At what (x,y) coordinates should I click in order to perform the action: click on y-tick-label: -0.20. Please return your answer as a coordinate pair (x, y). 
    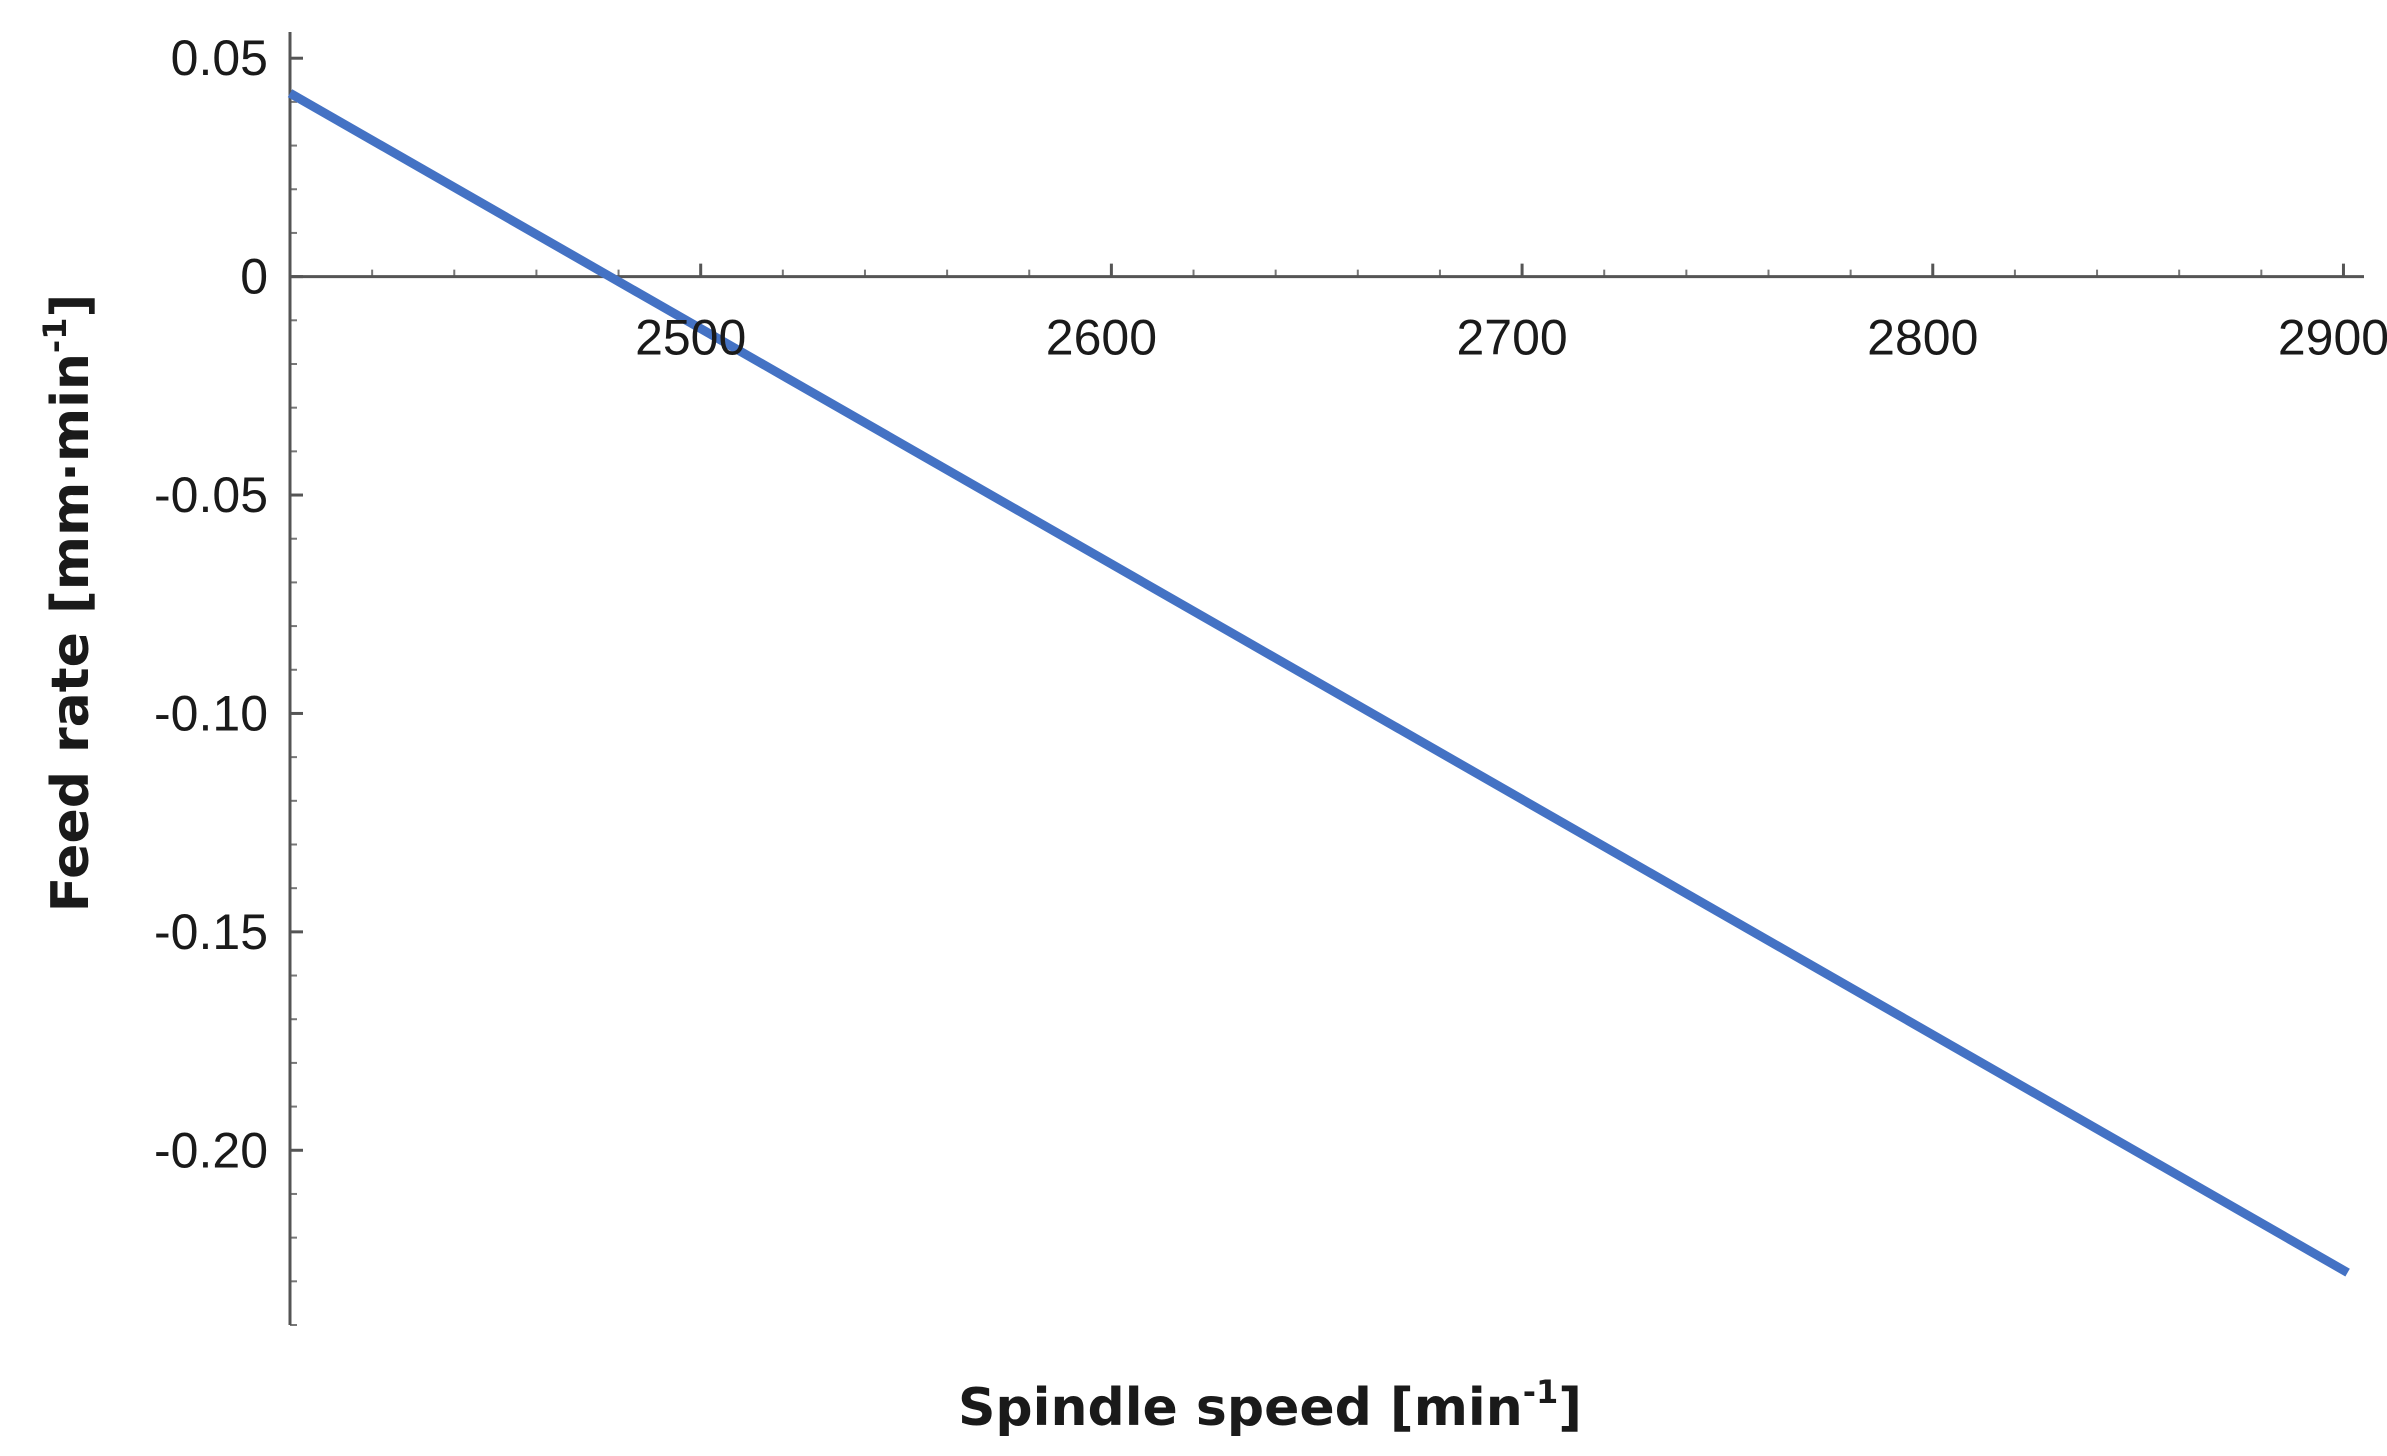
    Looking at the image, I should click on (211, 1150).